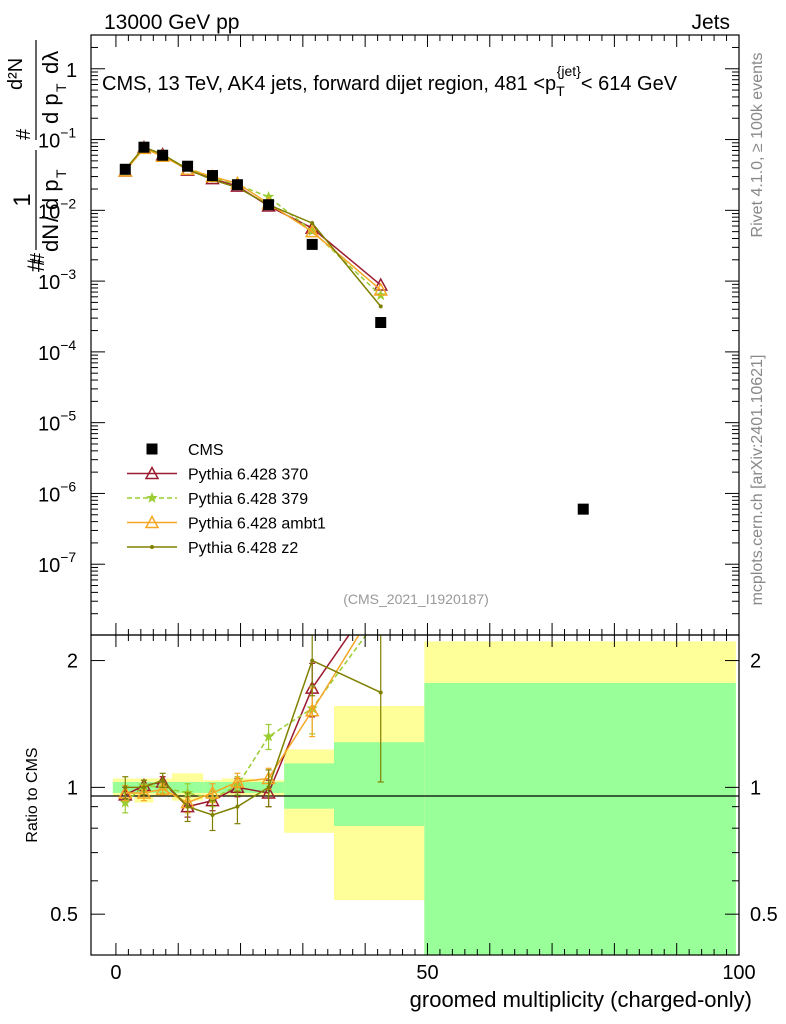 The width and height of the screenshot is (786, 1024). I want to click on ratio-y-tick-label: 2, so click(72, 662).